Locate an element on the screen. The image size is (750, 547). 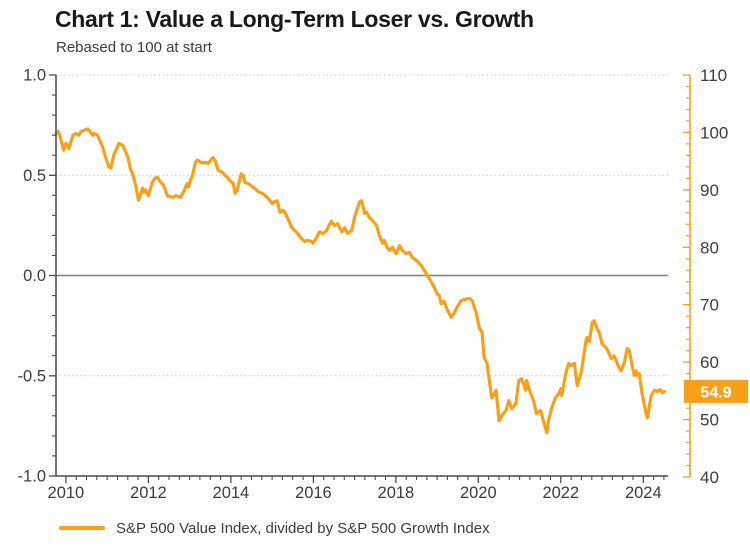
value-callout: 54.9 is located at coordinates (716, 391).